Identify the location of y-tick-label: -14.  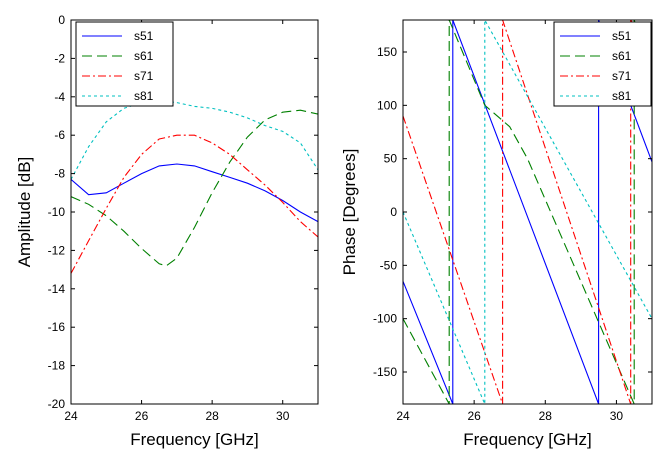
(57, 289).